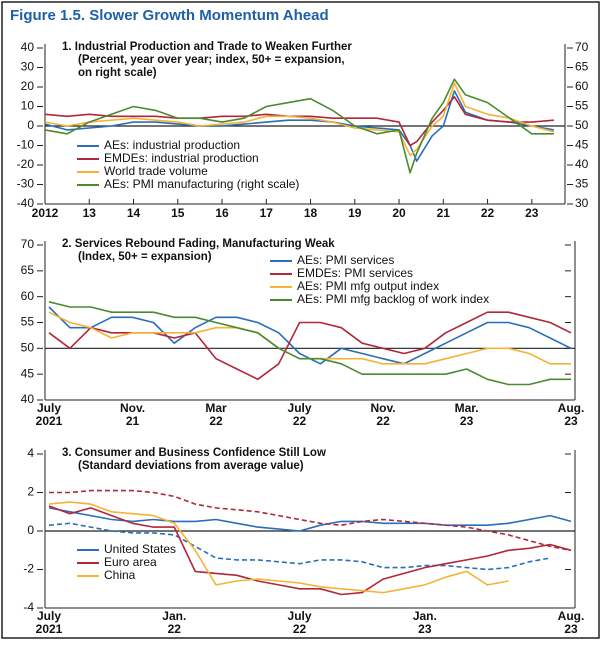  Describe the element at coordinates (399, 213) in the screenshot. I see `x-tick-label: 20` at that location.